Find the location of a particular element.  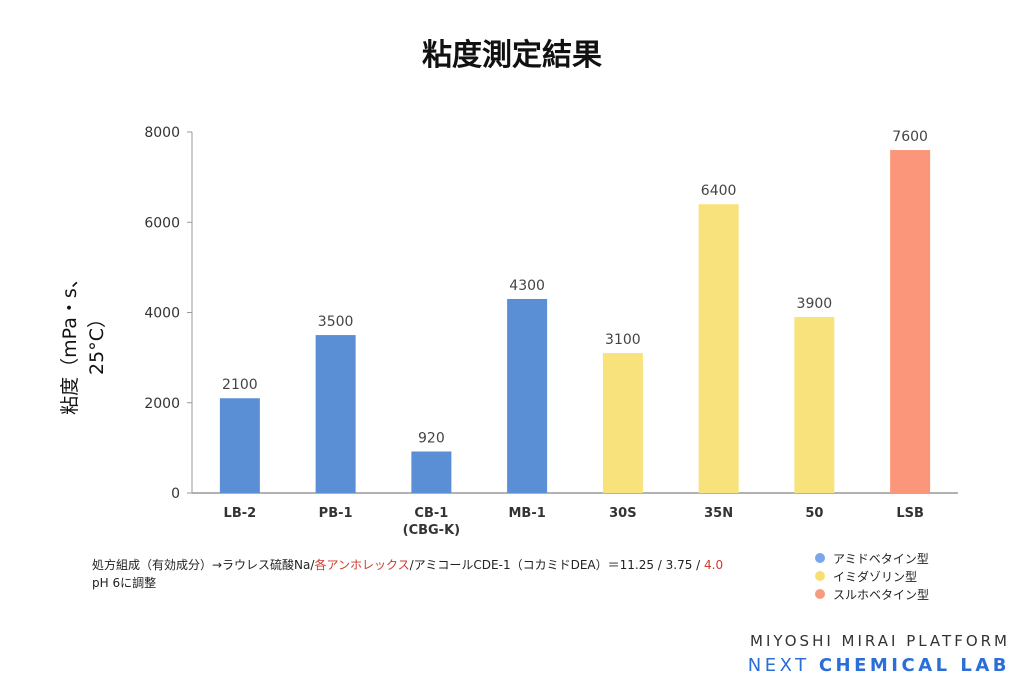

x-tick-label: (CBG-K) is located at coordinates (431, 530).